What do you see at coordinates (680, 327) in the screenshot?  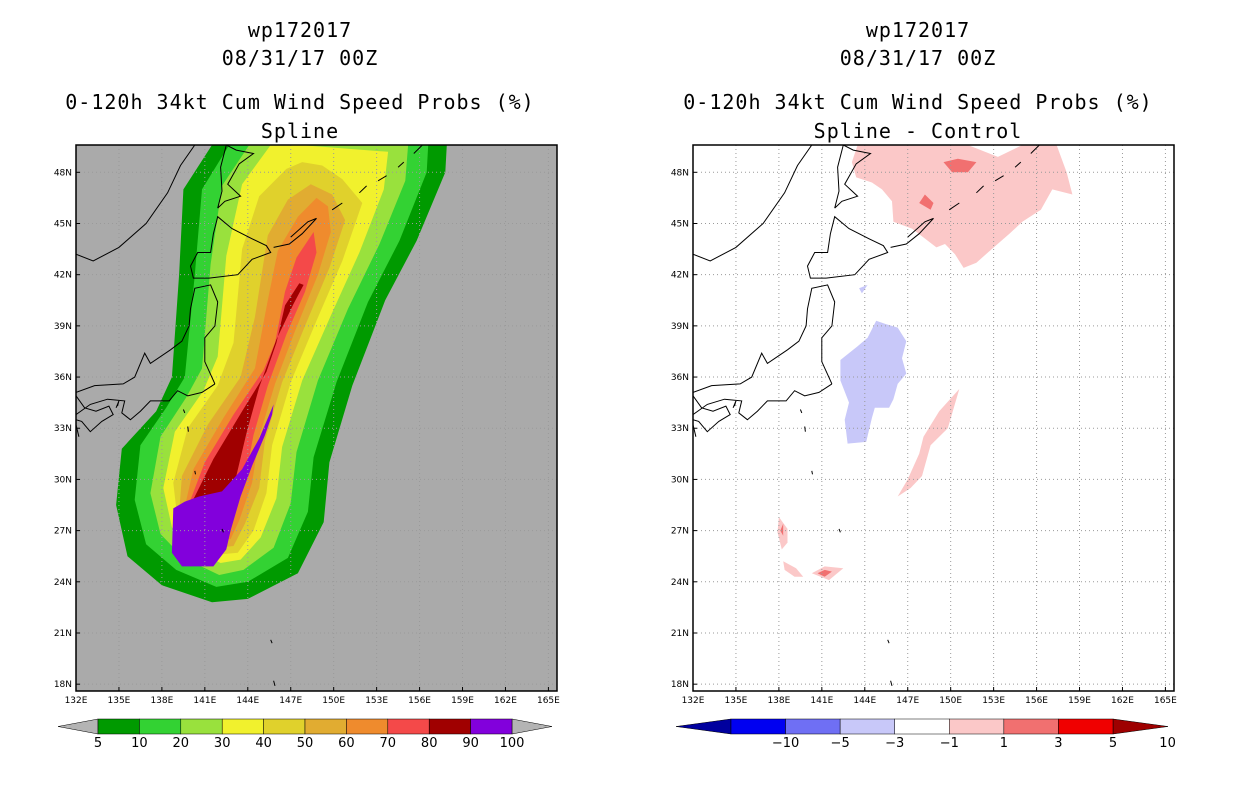 I see `y-tick-label: 39N` at bounding box center [680, 327].